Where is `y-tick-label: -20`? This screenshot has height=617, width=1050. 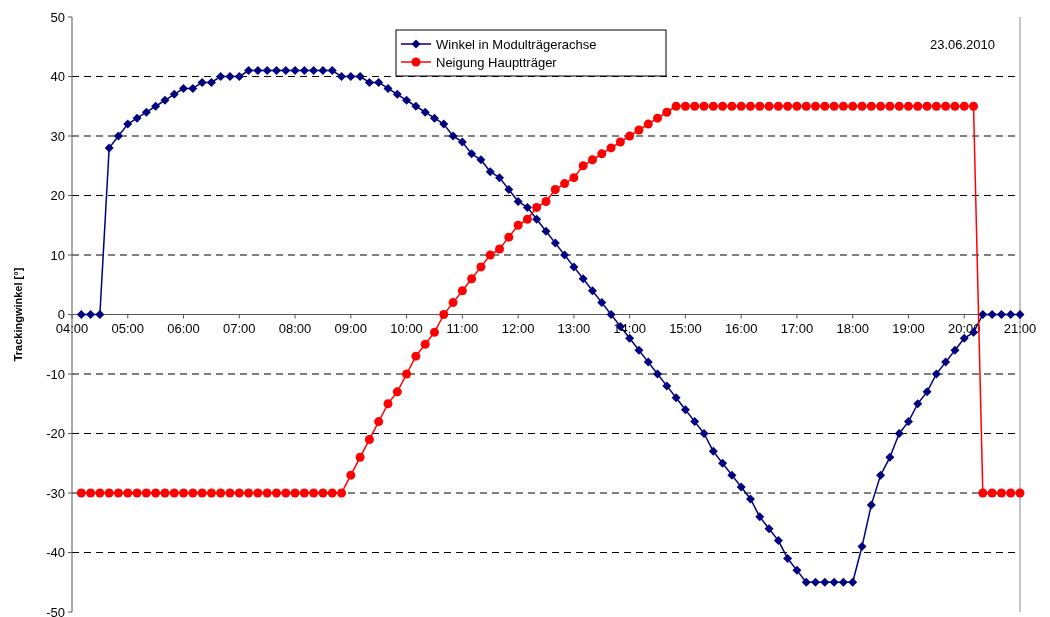
y-tick-label: -20 is located at coordinates (55, 434).